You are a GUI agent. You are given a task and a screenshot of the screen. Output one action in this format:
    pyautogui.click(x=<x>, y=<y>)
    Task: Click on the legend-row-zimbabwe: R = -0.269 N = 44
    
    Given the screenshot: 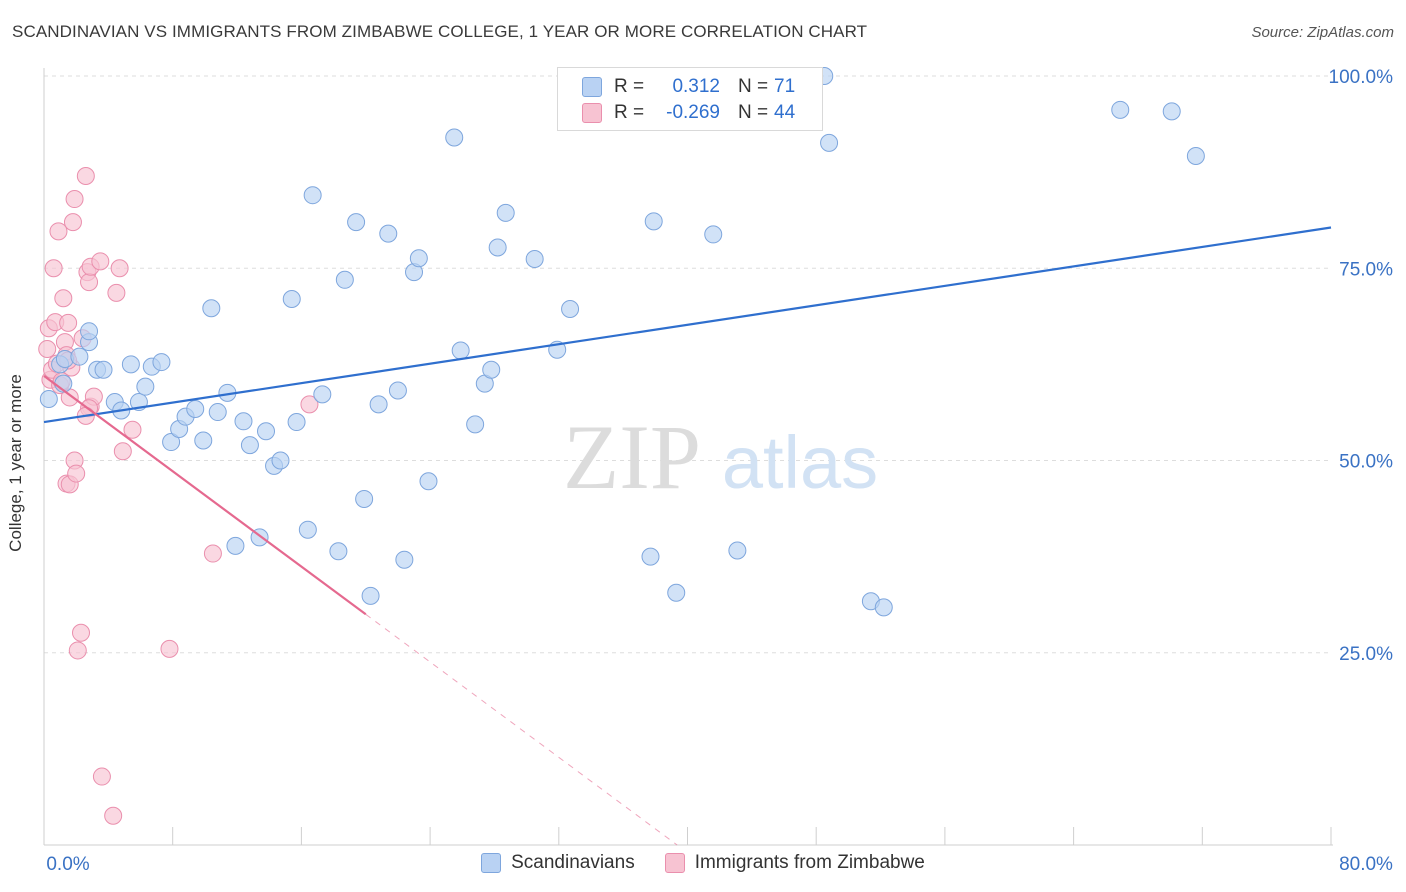 What is the action you would take?
    pyautogui.click(x=688, y=113)
    